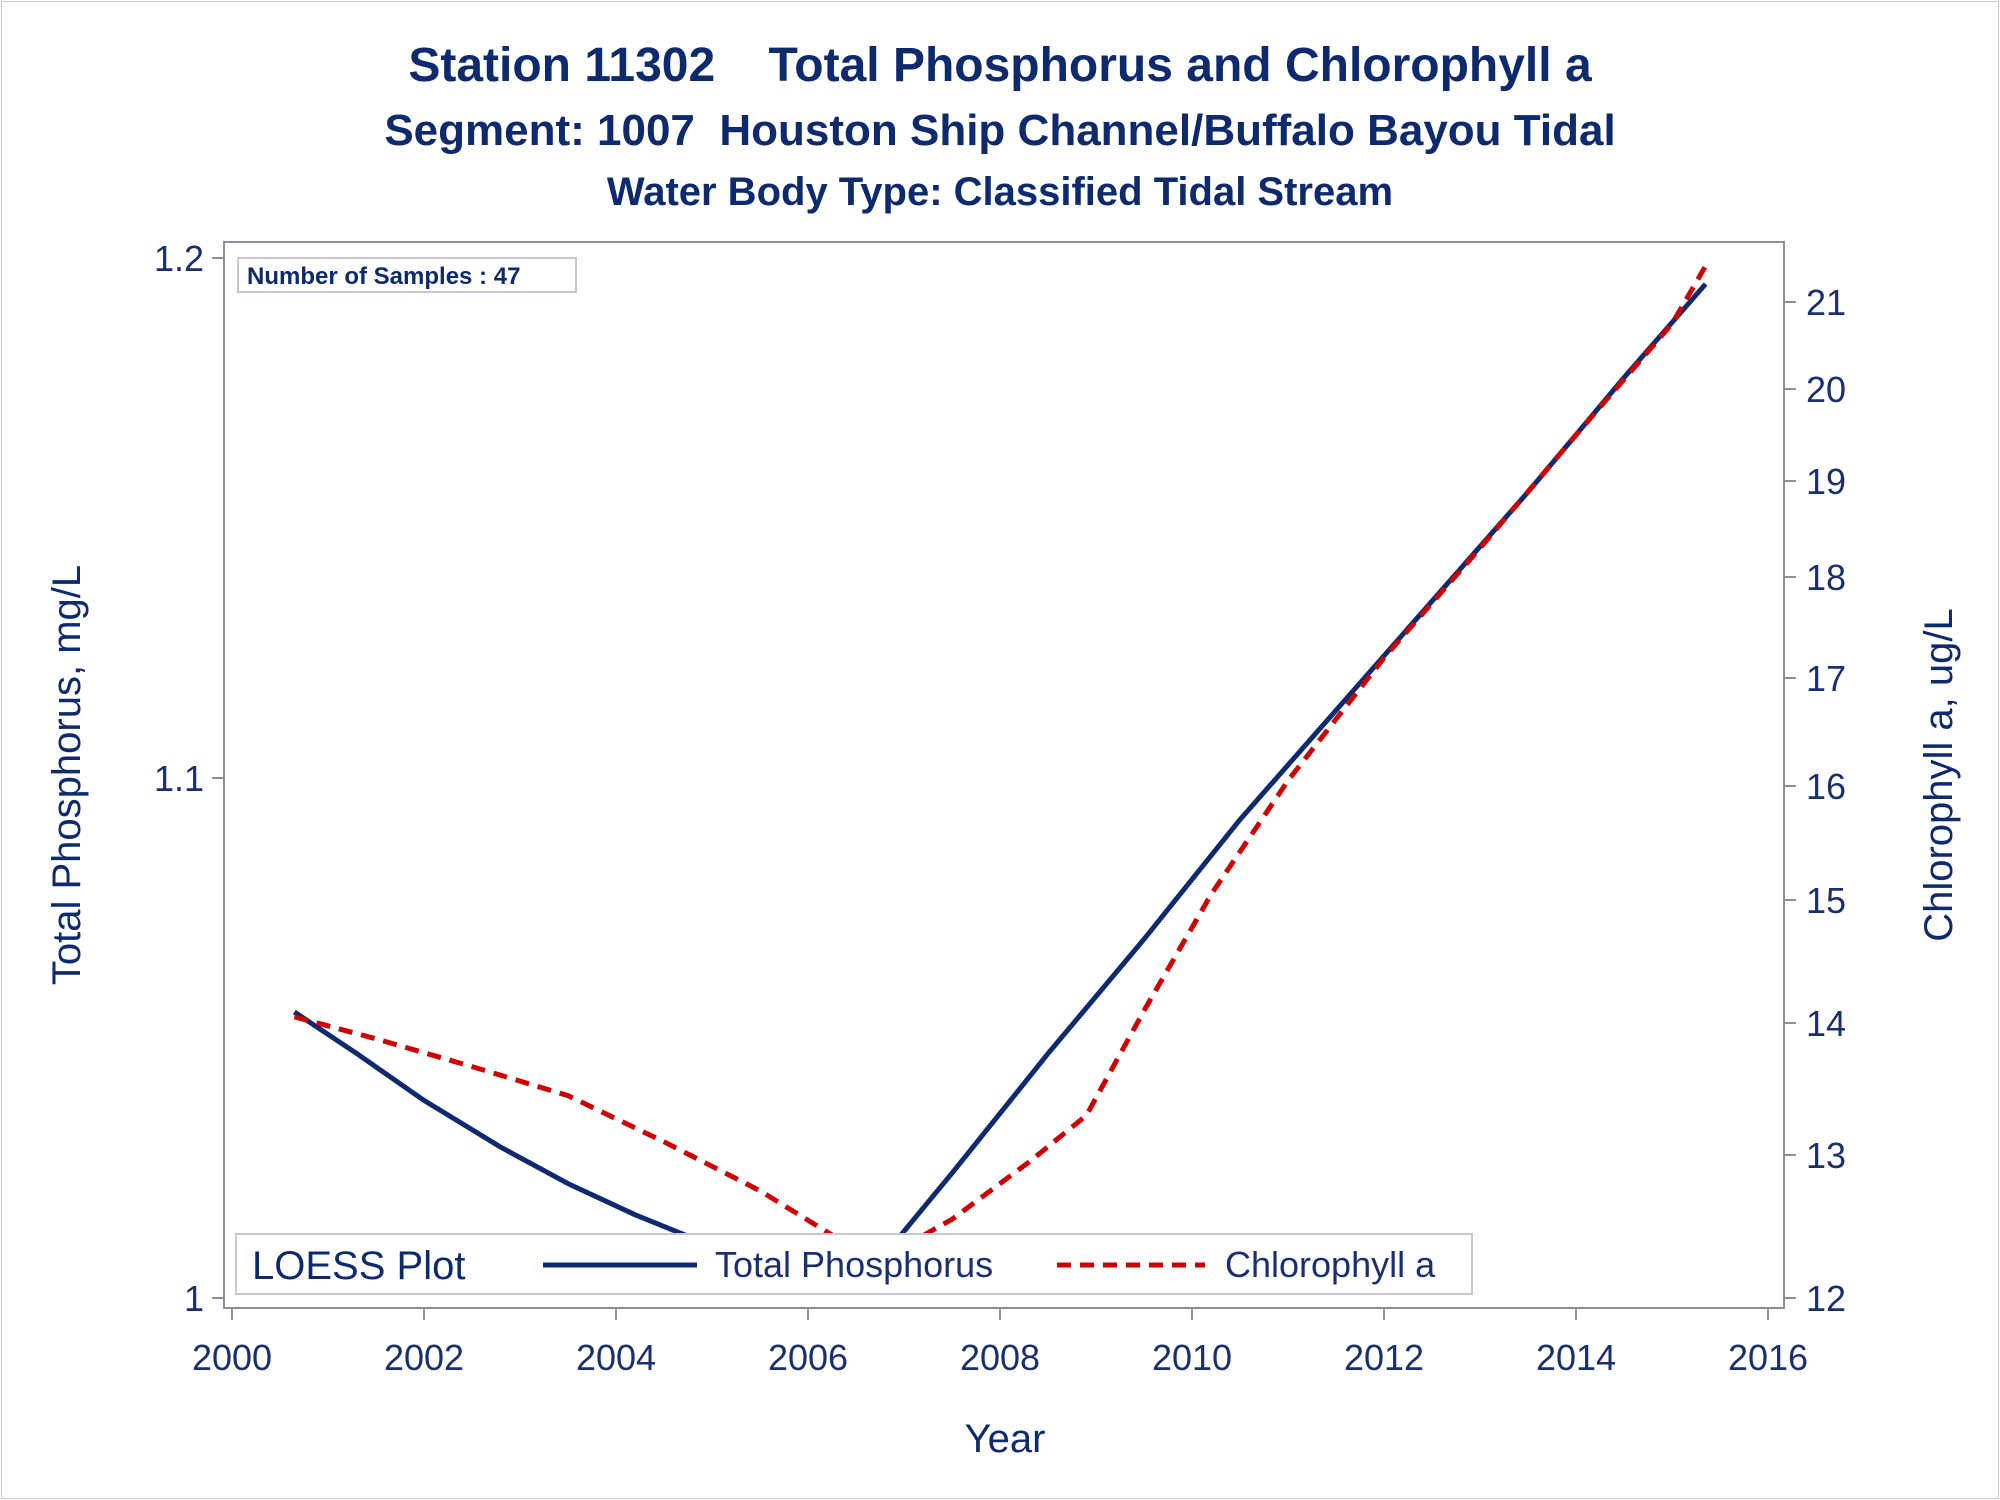 The width and height of the screenshot is (2000, 1500). I want to click on legend-label-total-phosphorus: Total Phosphorus, so click(854, 1264).